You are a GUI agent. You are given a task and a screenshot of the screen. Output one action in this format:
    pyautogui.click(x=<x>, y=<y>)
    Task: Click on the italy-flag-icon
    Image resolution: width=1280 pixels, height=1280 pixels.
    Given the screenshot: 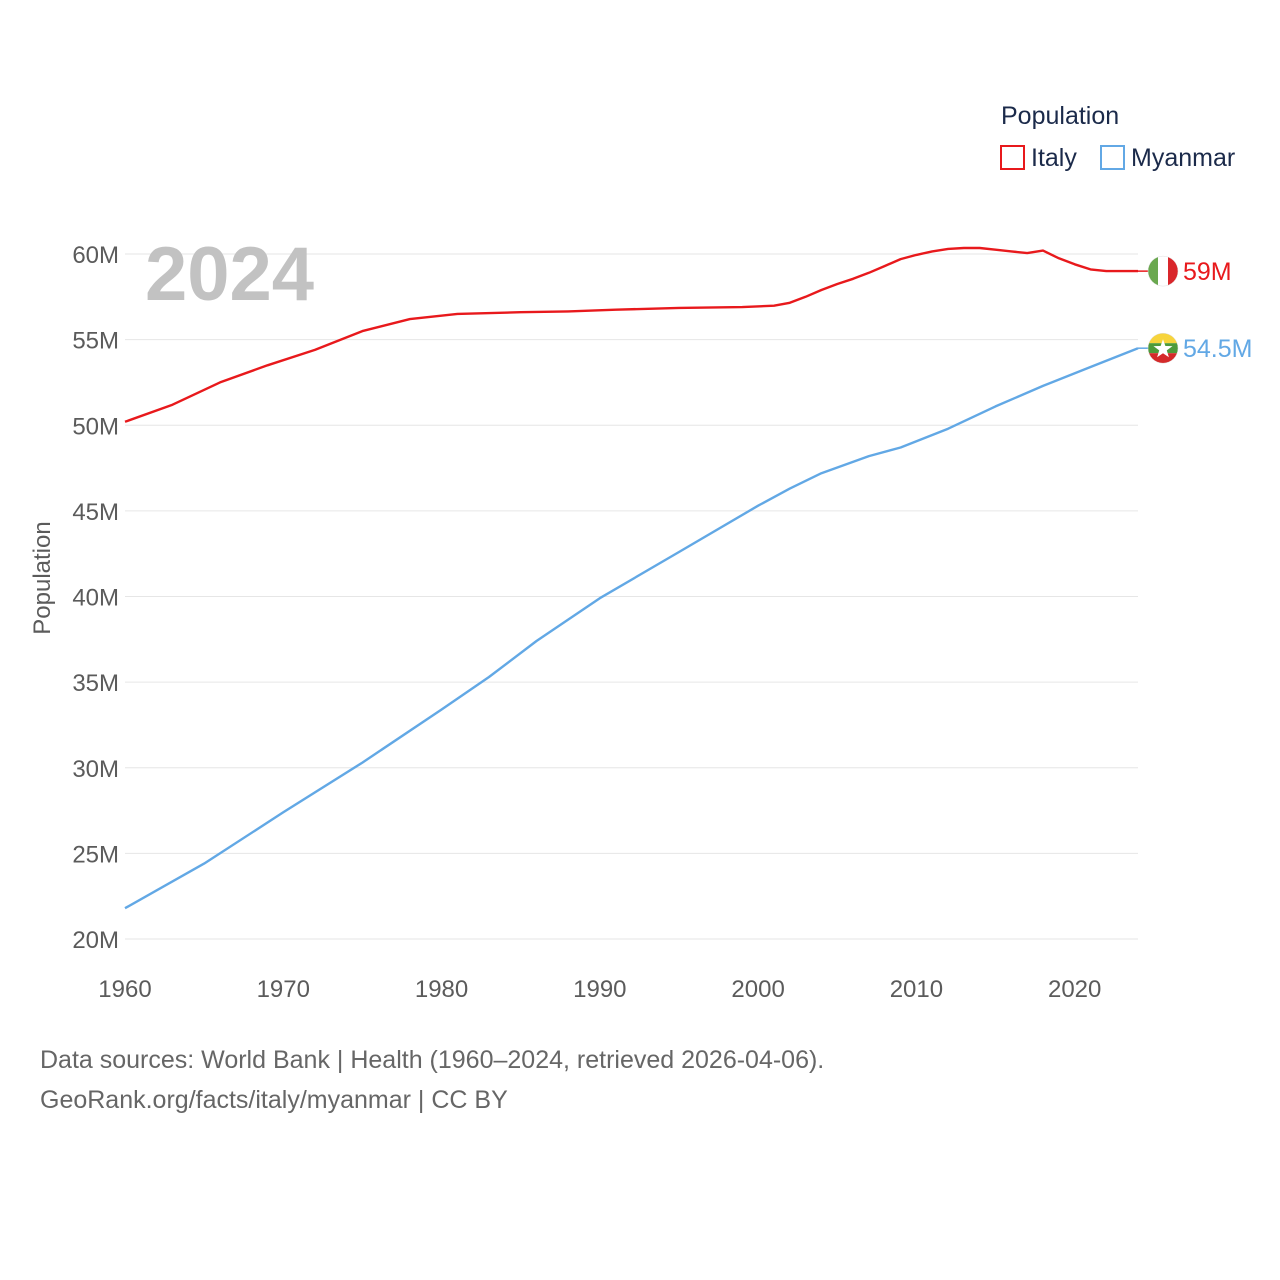 What is the action you would take?
    pyautogui.click(x=1163, y=271)
    